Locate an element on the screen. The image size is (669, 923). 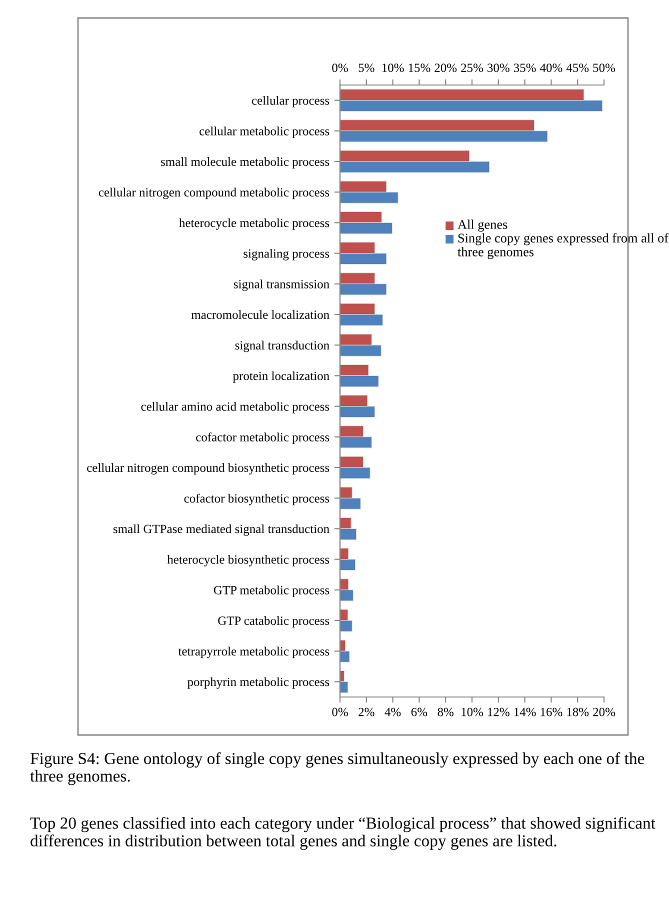
x2-tick-label: 5% is located at coordinates (366, 68).